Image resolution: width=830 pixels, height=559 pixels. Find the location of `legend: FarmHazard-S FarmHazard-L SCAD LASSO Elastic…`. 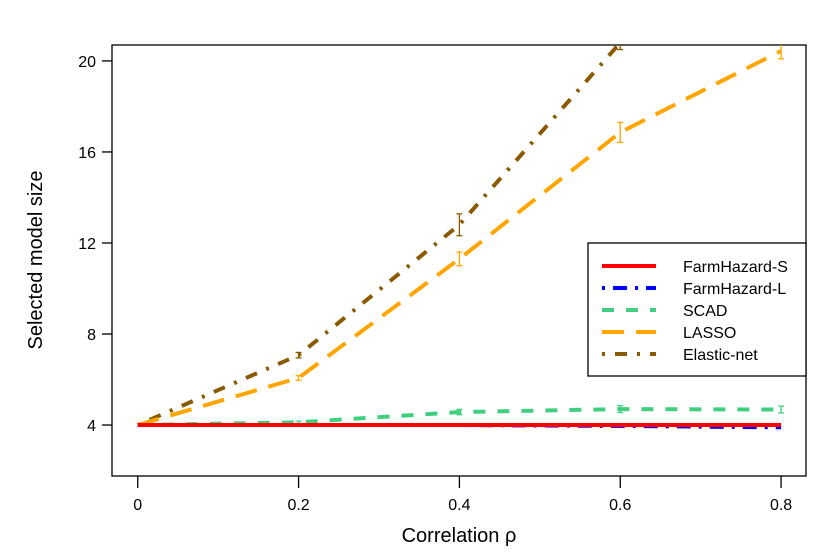

legend: FarmHazard-S FarmHazard-L SCAD LASSO Elastic… is located at coordinates (697, 309).